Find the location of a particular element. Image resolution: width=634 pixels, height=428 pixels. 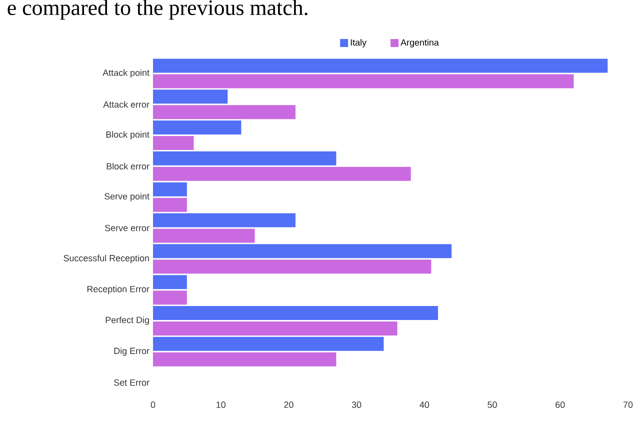

x-tick-label: 60 is located at coordinates (560, 405).